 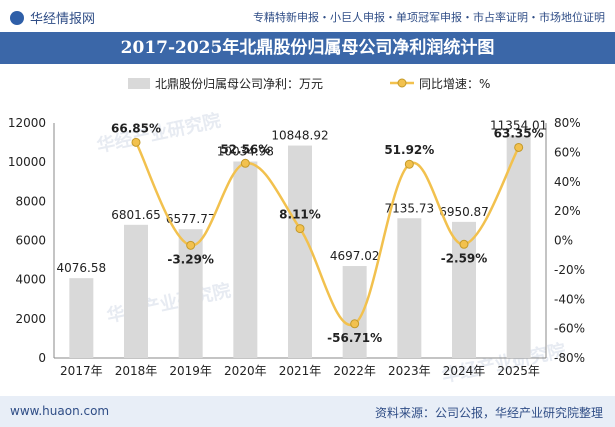 I want to click on y-right-tick-label: -80%, so click(x=569, y=358).